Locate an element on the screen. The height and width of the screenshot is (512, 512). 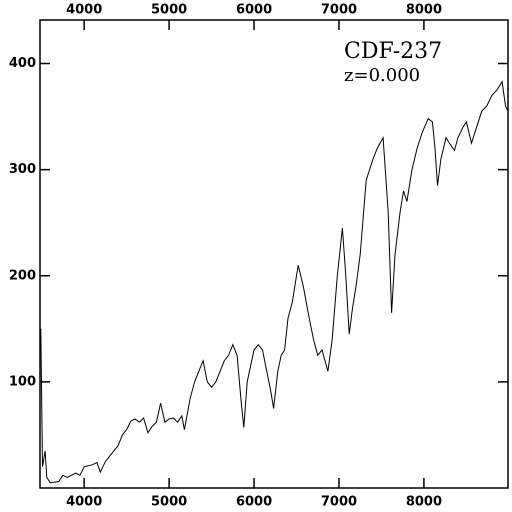
x-tick-label: 7000 is located at coordinates (339, 502).